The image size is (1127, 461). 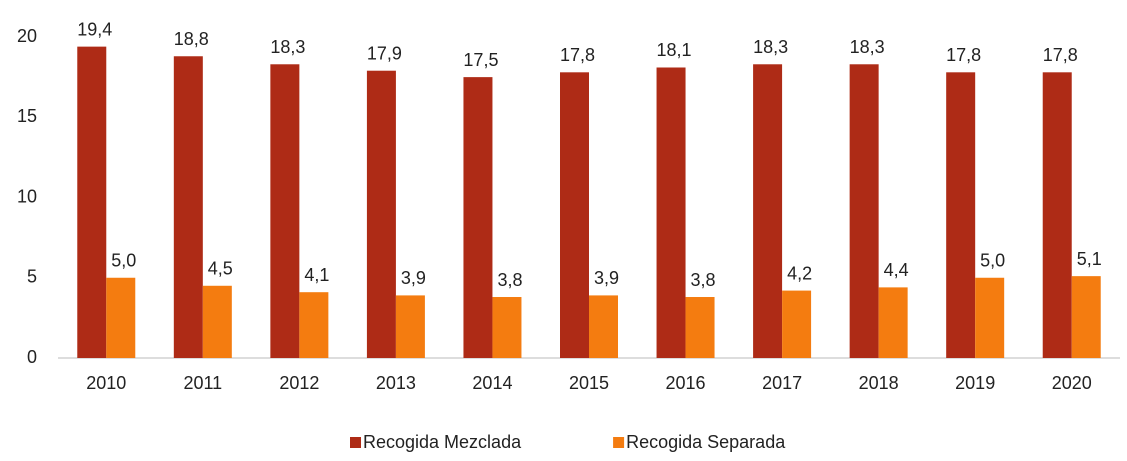 I want to click on value-label: 4,5, so click(x=220, y=269).